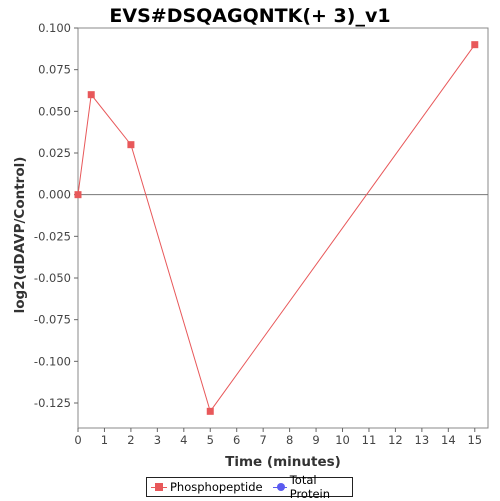  Describe the element at coordinates (283, 462) in the screenshot. I see `x-axis-label: Time (minutes)` at that location.